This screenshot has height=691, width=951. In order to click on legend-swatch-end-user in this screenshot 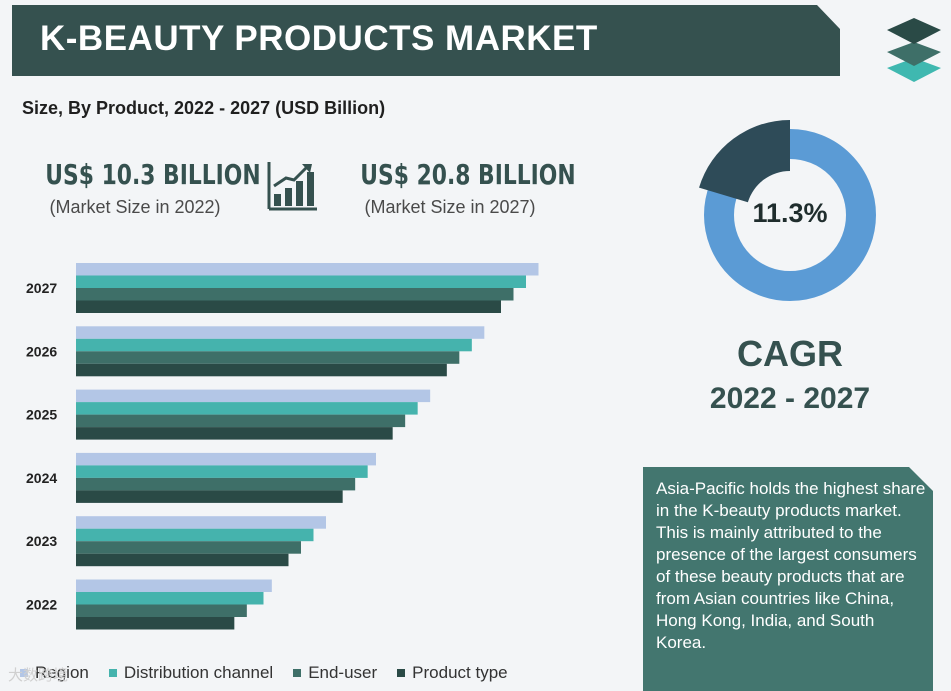, I will do `click(297, 673)`.